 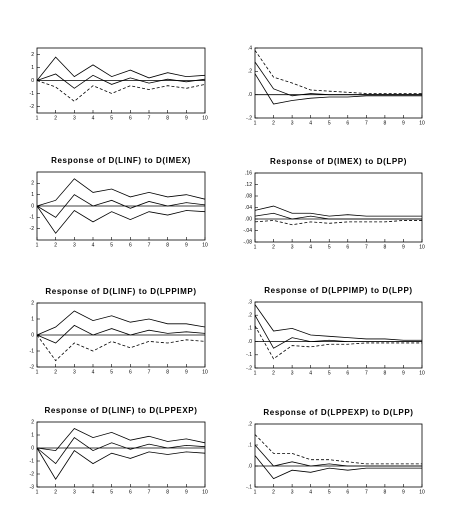 I want to click on y-tick-label: .12, so click(x=248, y=185).